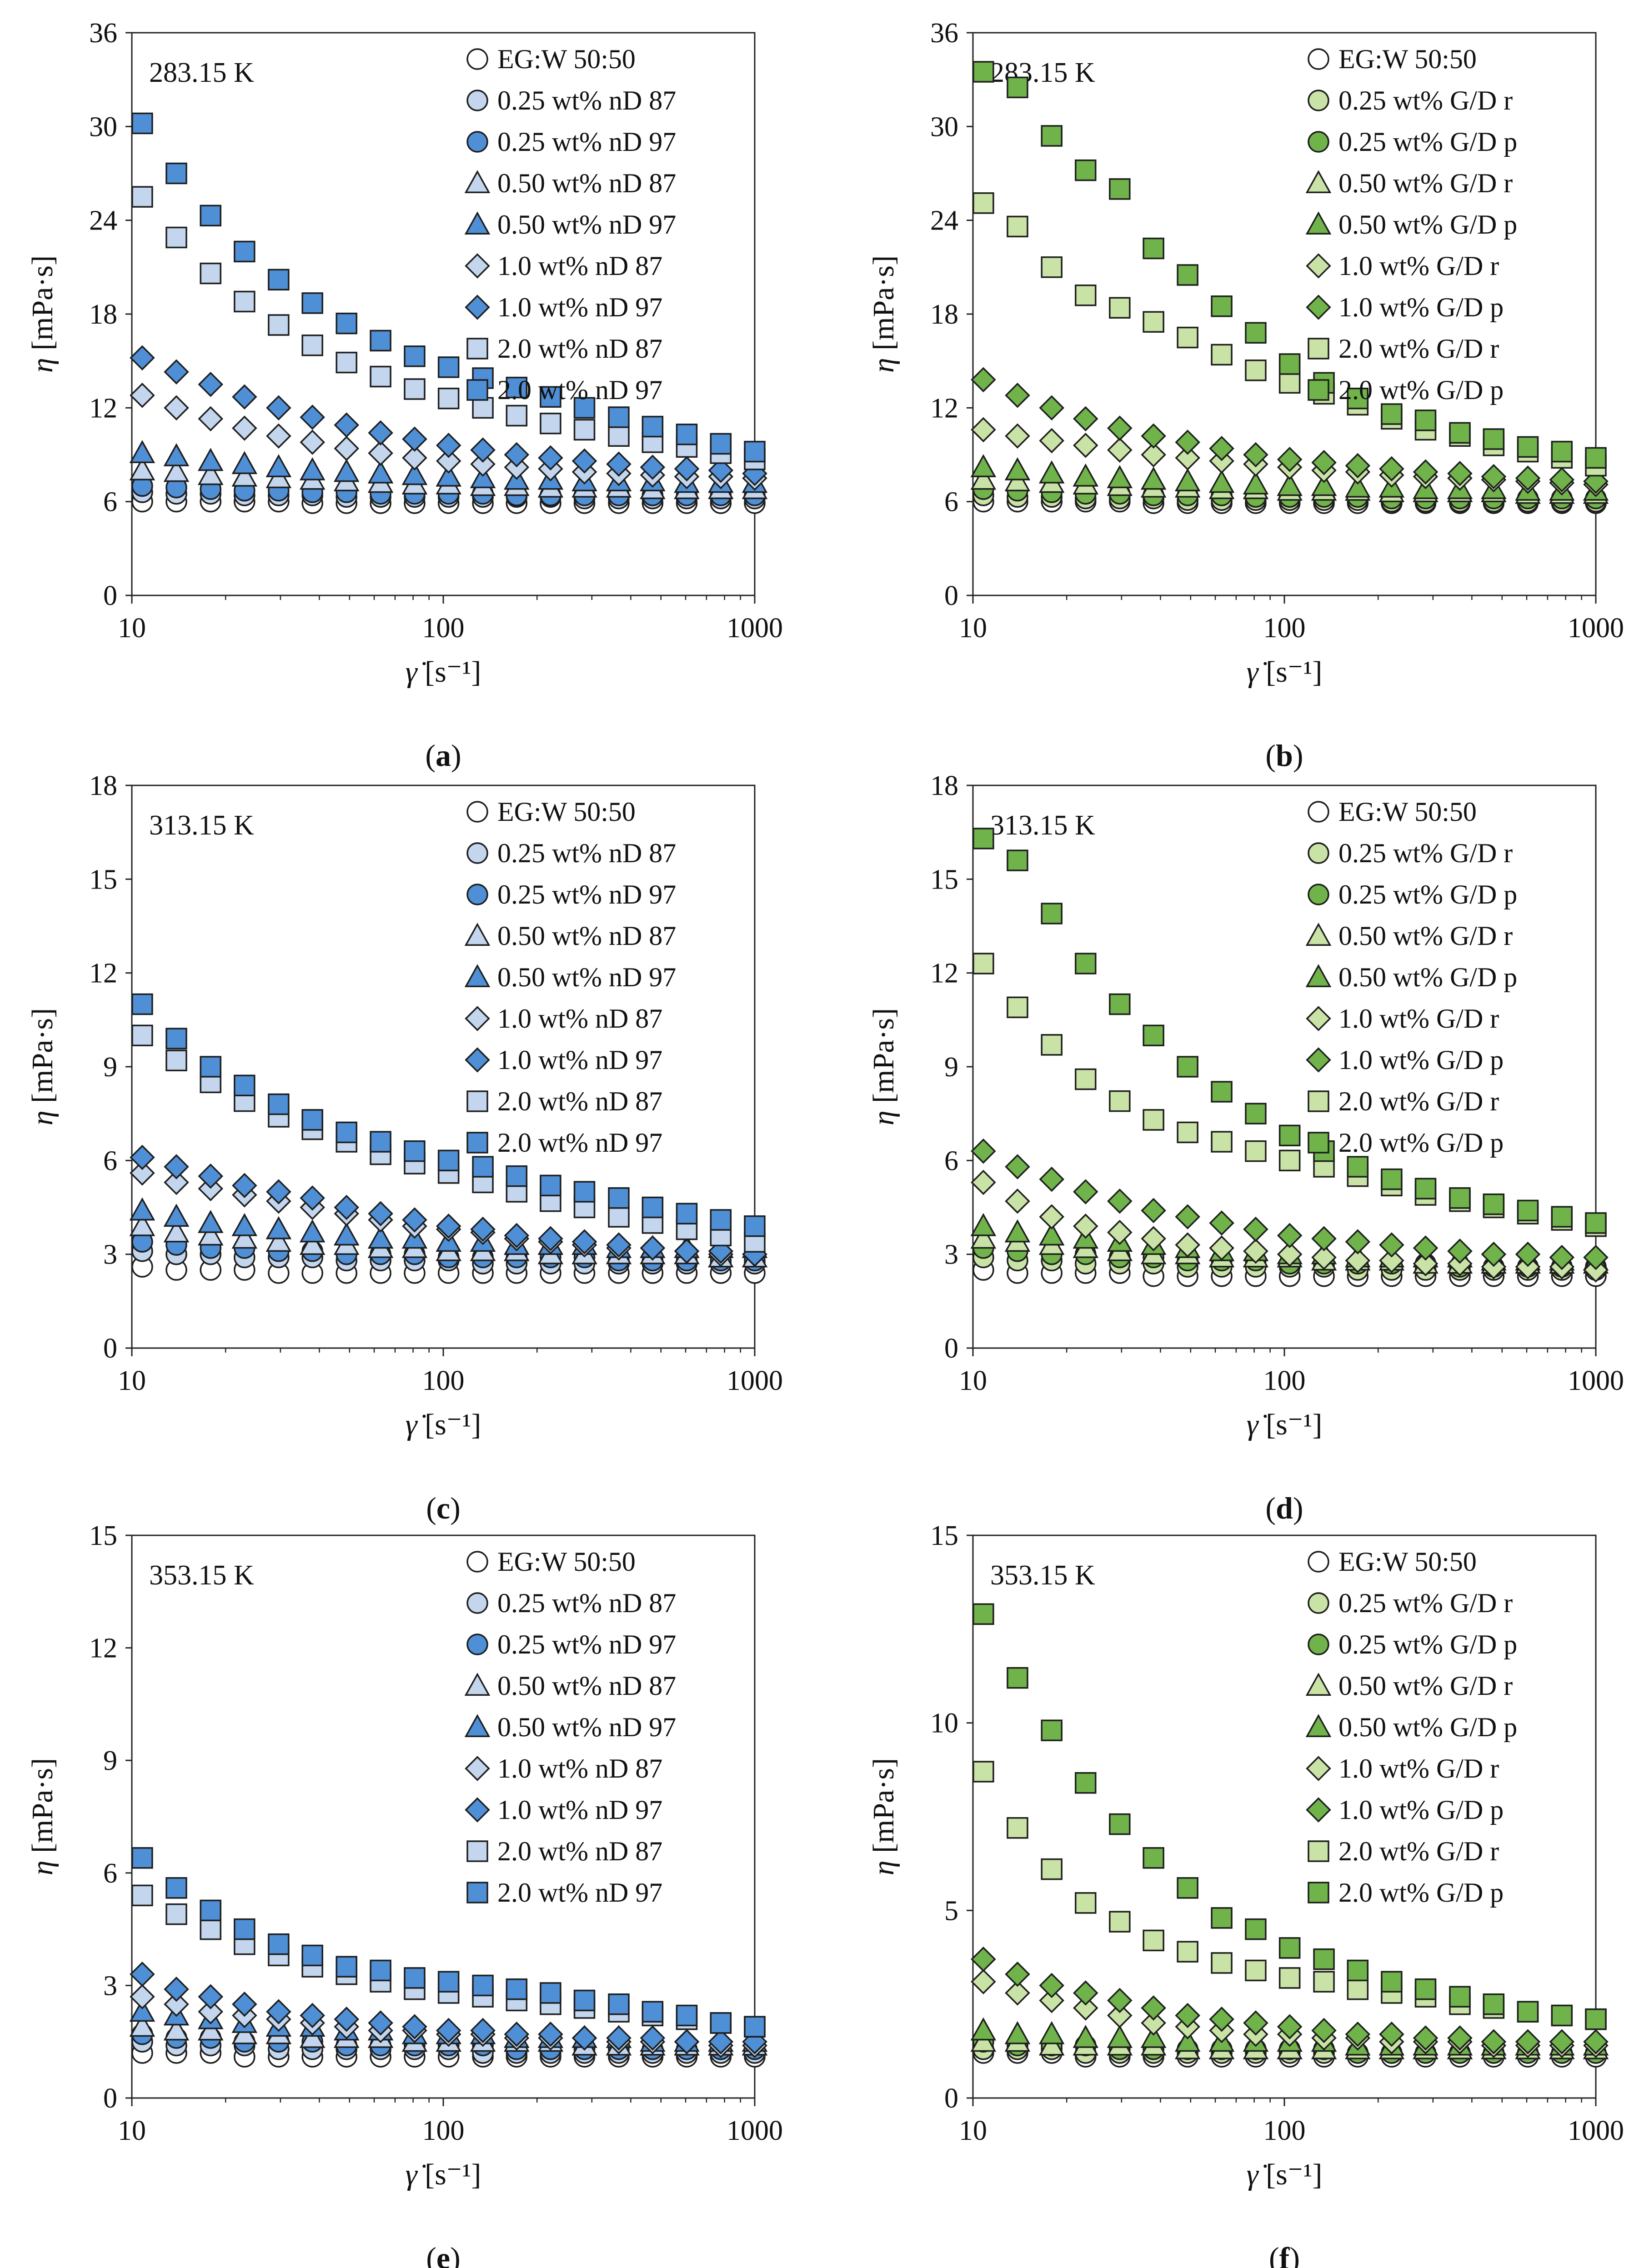 Image resolution: width=1644 pixels, height=2268 pixels. I want to click on temperature-label: 313.15 K, so click(1042, 826).